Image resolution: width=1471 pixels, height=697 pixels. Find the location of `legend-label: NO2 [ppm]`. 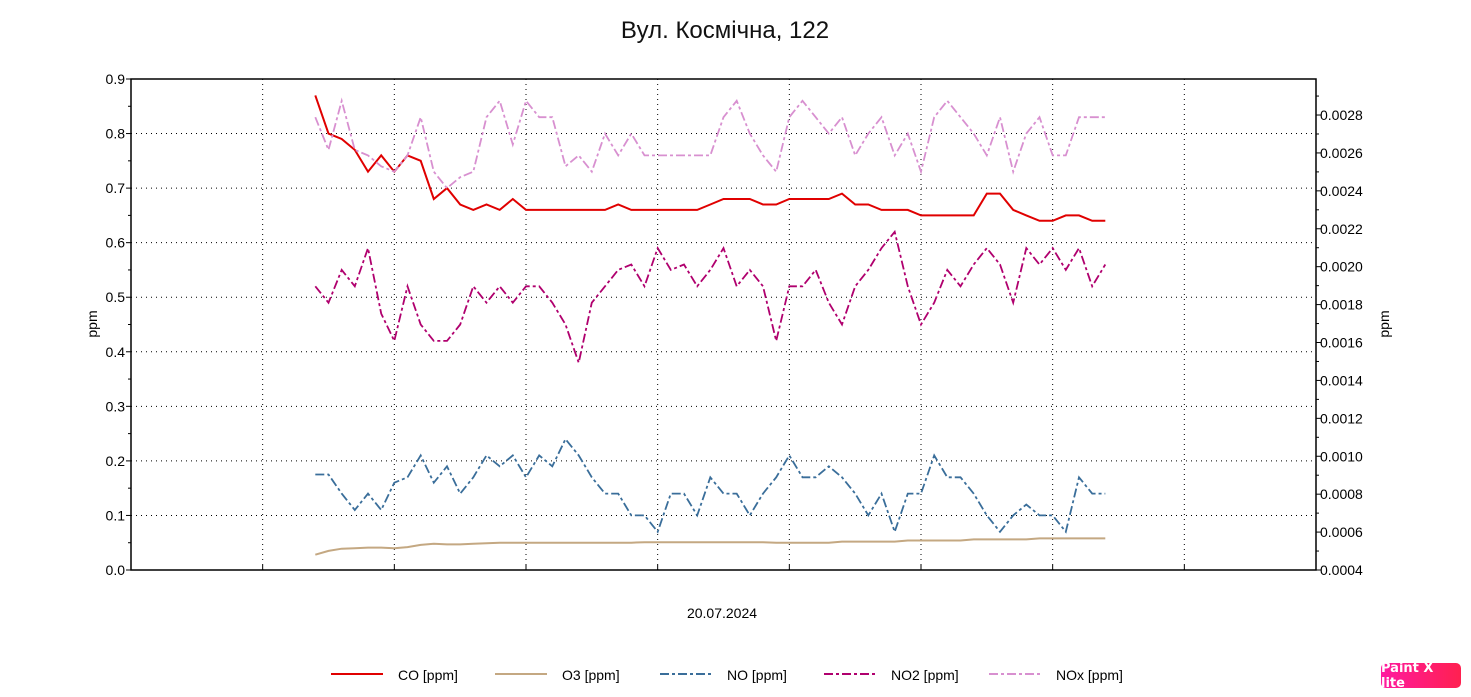

legend-label: NO2 [ppm] is located at coordinates (925, 675).